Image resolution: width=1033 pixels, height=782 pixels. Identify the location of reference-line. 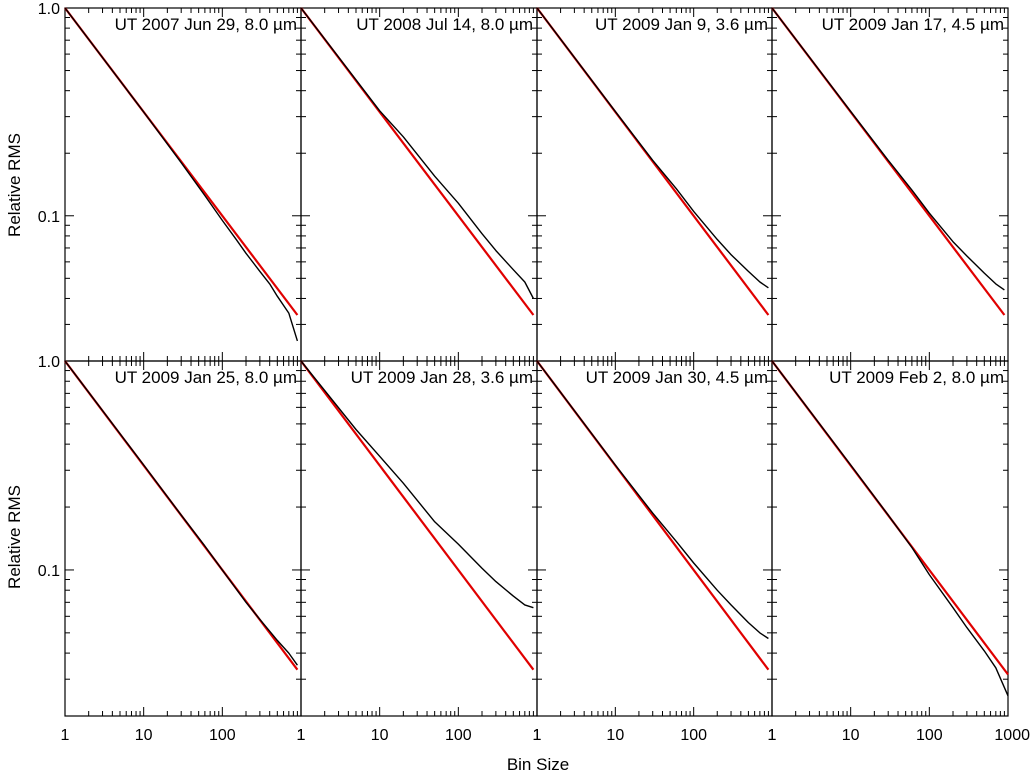
(417, 515).